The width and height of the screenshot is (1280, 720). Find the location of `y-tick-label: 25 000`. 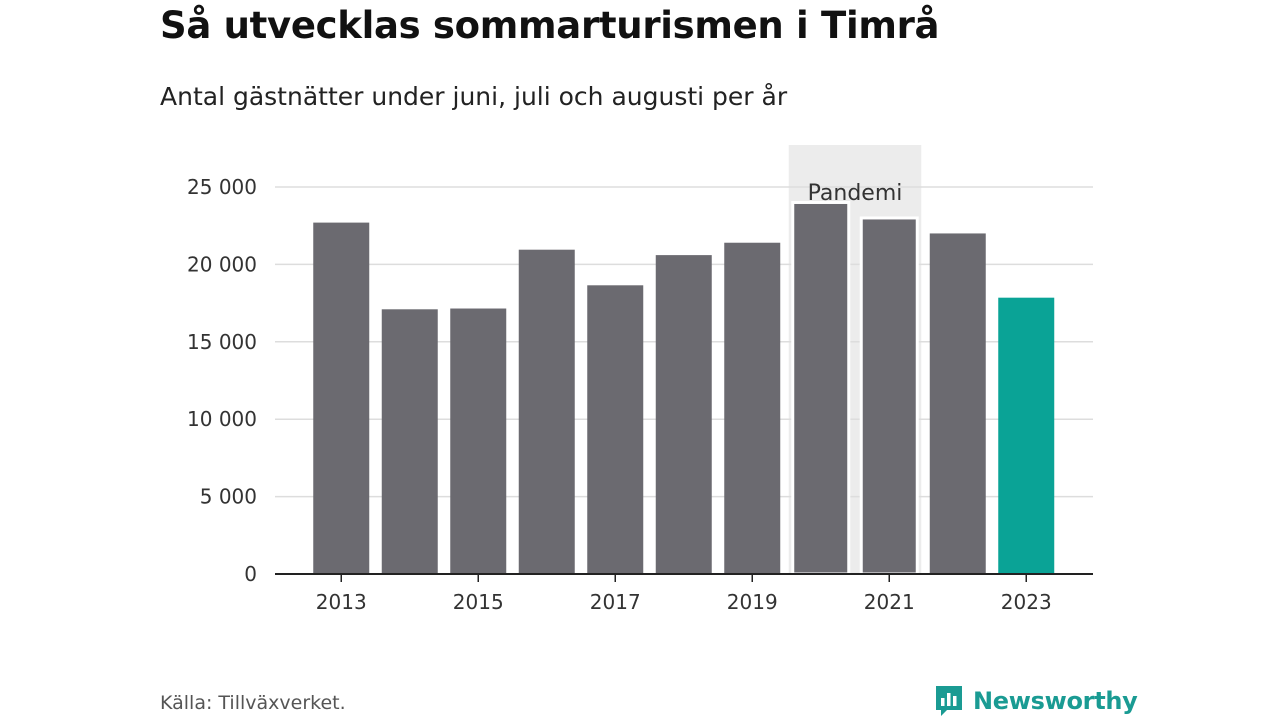

y-tick-label: 25 000 is located at coordinates (222, 187).